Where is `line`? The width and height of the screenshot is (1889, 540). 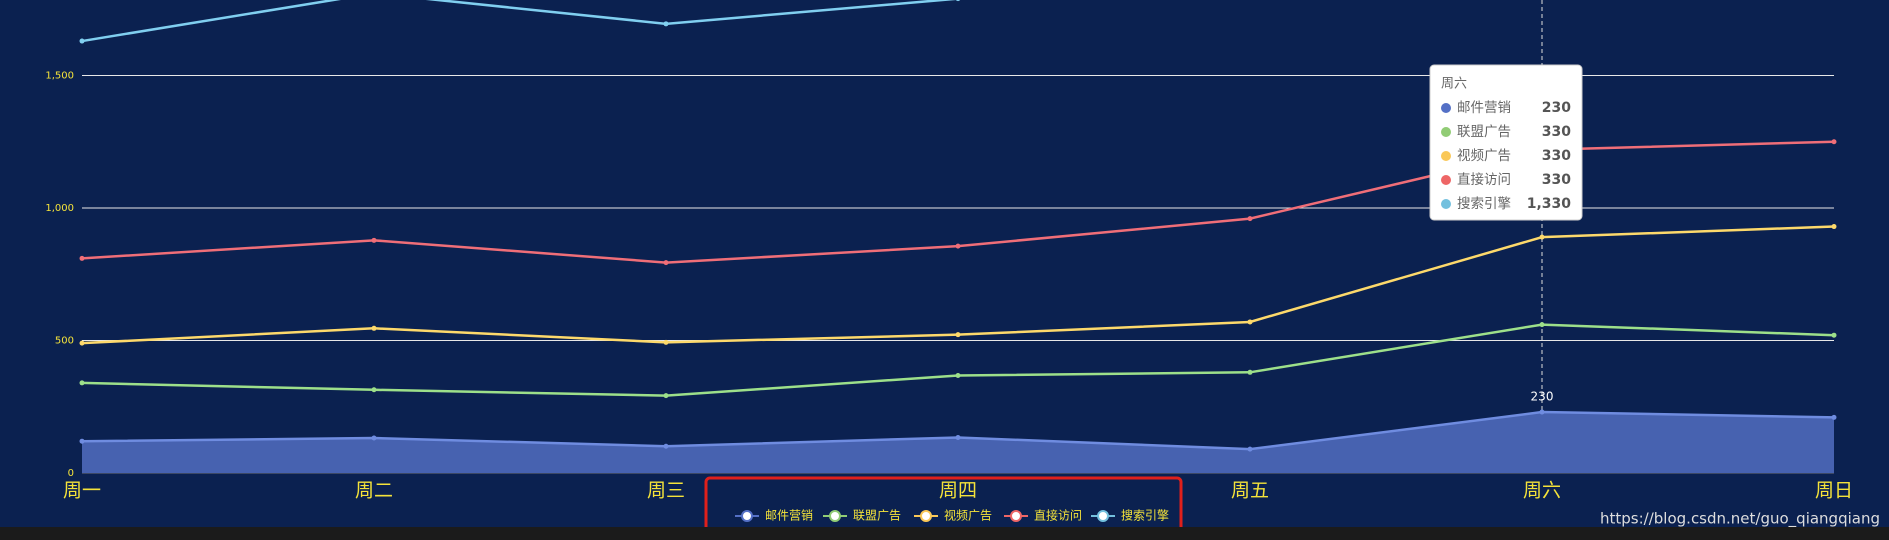
line is located at coordinates (519, 21).